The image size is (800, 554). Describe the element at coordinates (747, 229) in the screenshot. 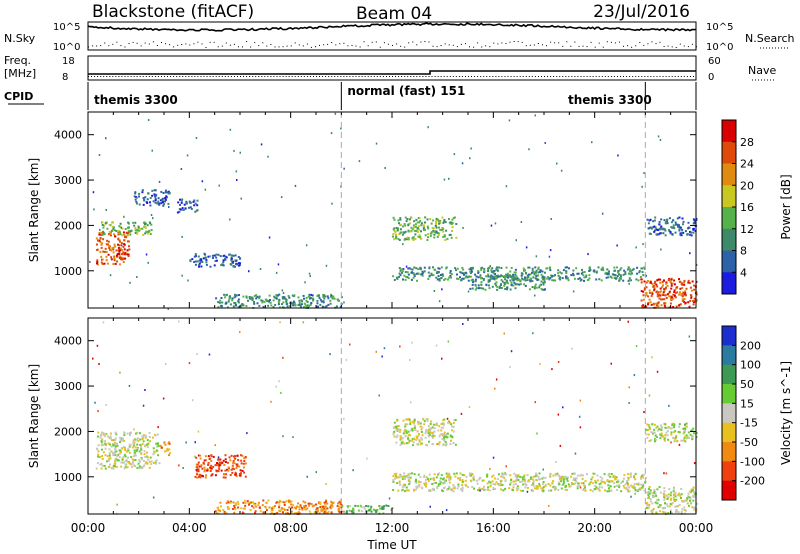

I see `colorbar-tick-label: 12` at that location.